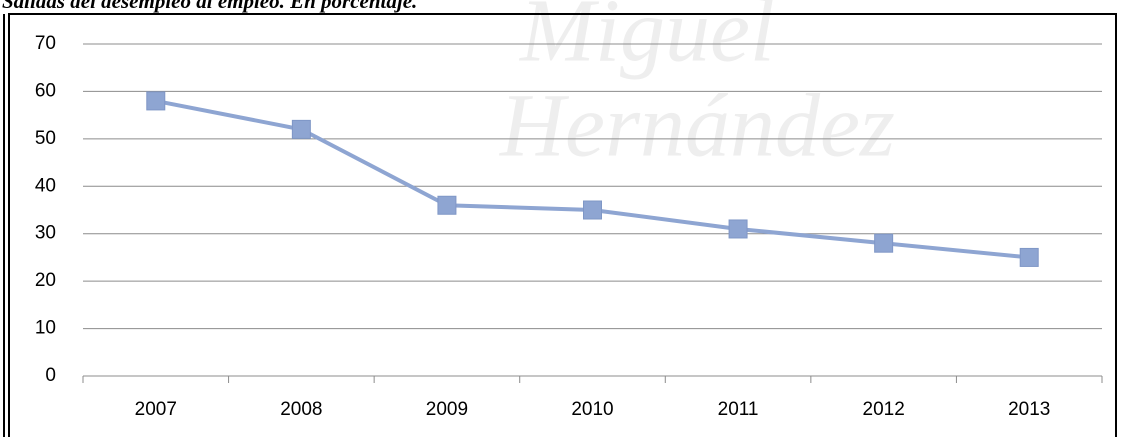 The image size is (1126, 437). Describe the element at coordinates (45, 233) in the screenshot. I see `y-tick-label: 30` at that location.